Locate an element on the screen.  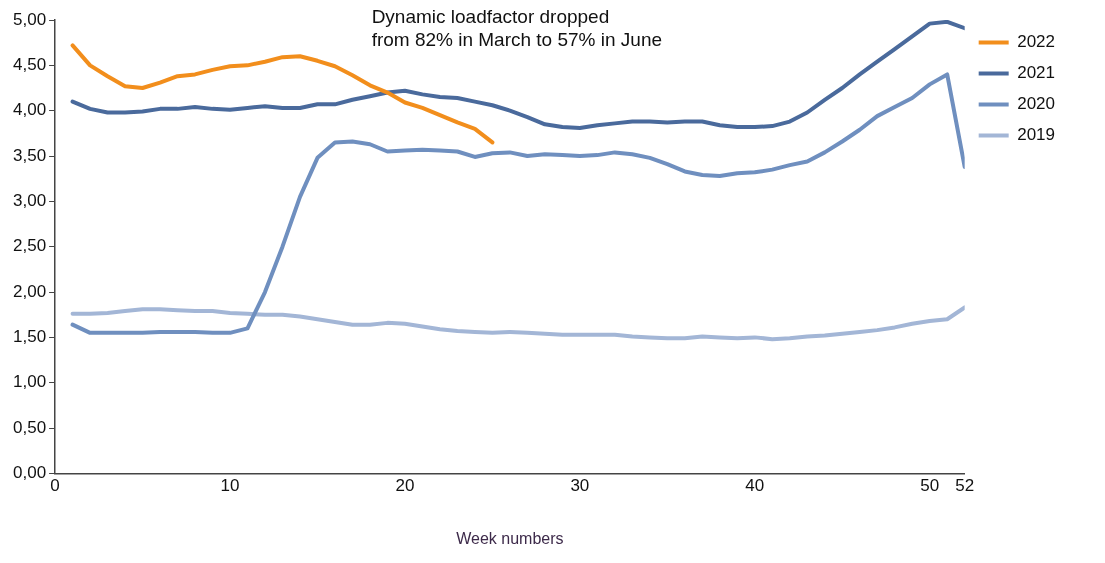
x-tick-label: 10 is located at coordinates (230, 486).